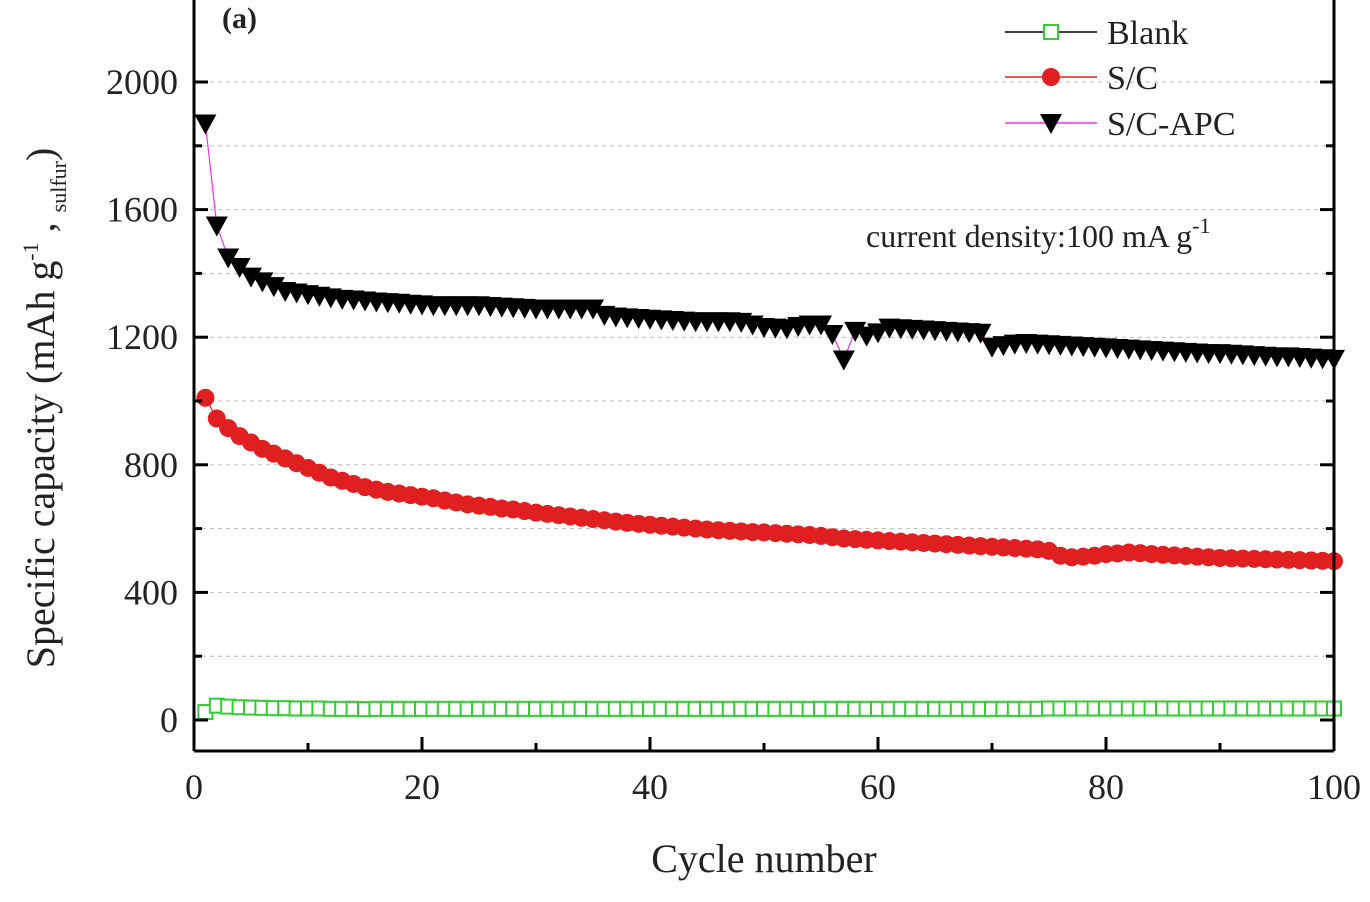  Describe the element at coordinates (142, 210) in the screenshot. I see `y-tick-label: 1600` at that location.